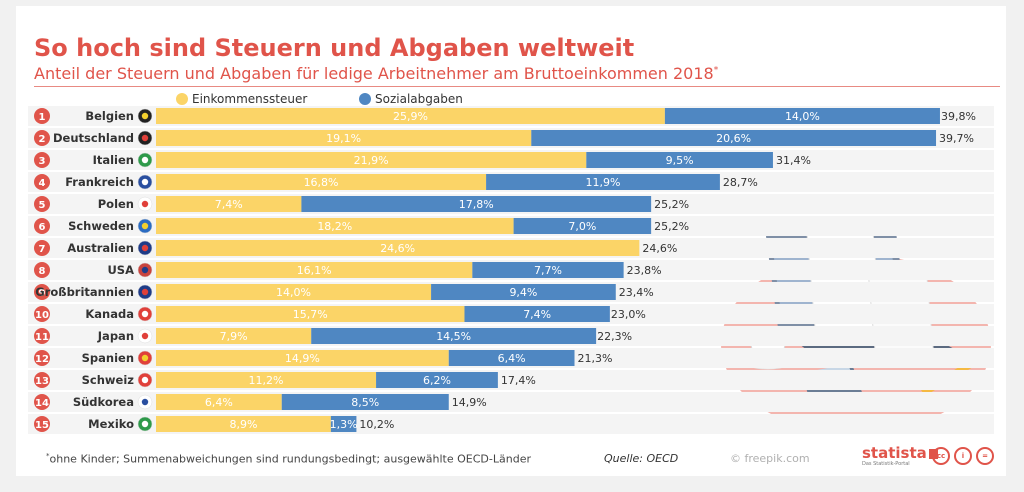 This screenshot has width=1024, height=492. I want to click on rank-badge-schweden, so click(42, 226).